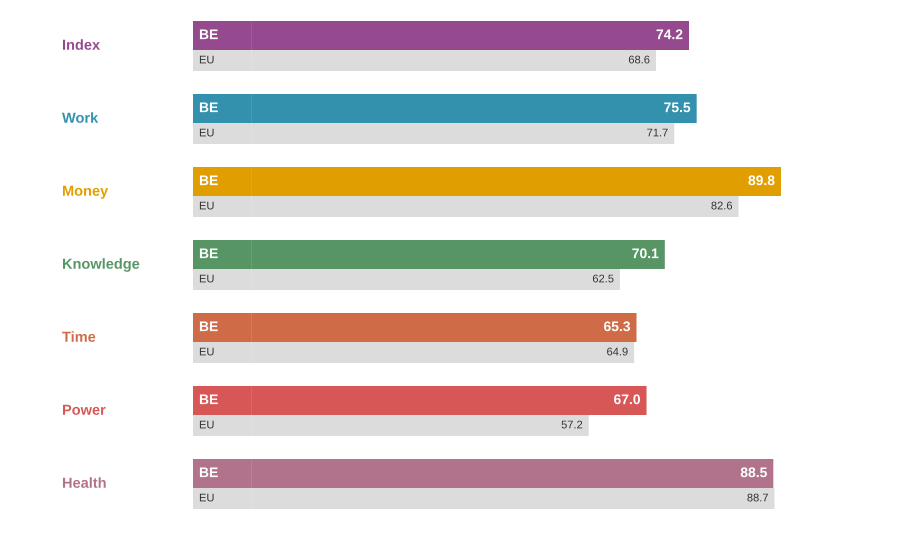 This screenshot has width=908, height=542. I want to click on data-label: 57.2, so click(572, 424).